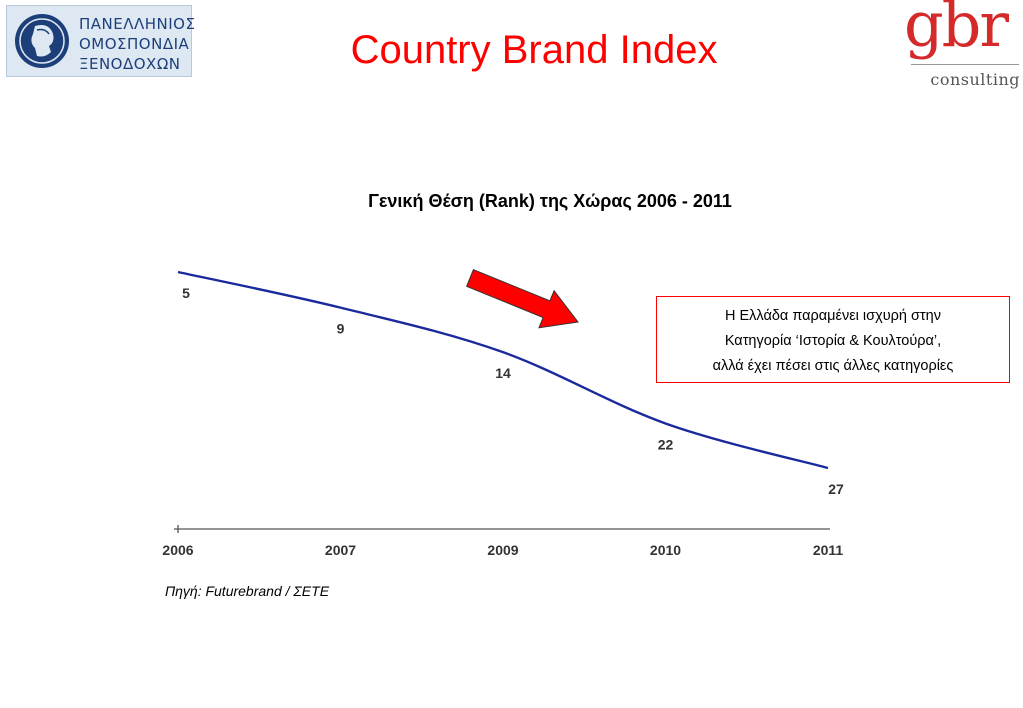 The image size is (1023, 708). I want to click on data-label-2010: 22, so click(666, 444).